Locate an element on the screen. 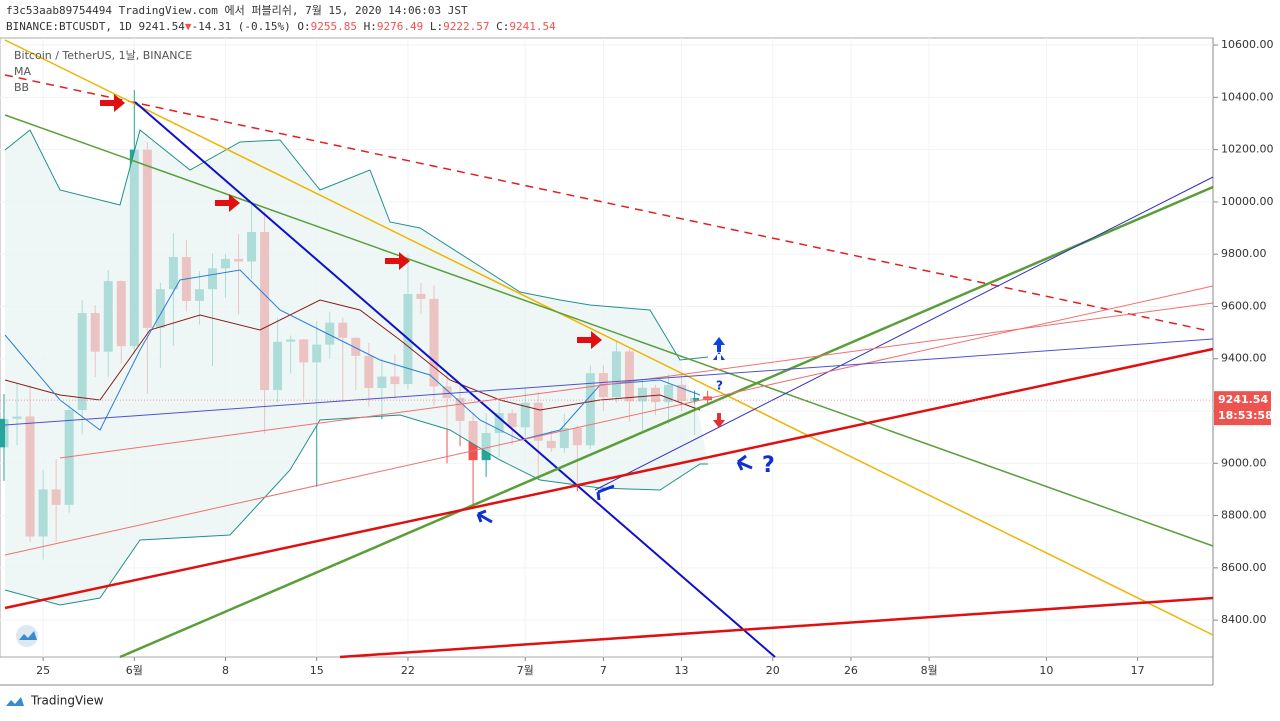 This screenshot has width=1280, height=721. logo is located at coordinates (27, 636).